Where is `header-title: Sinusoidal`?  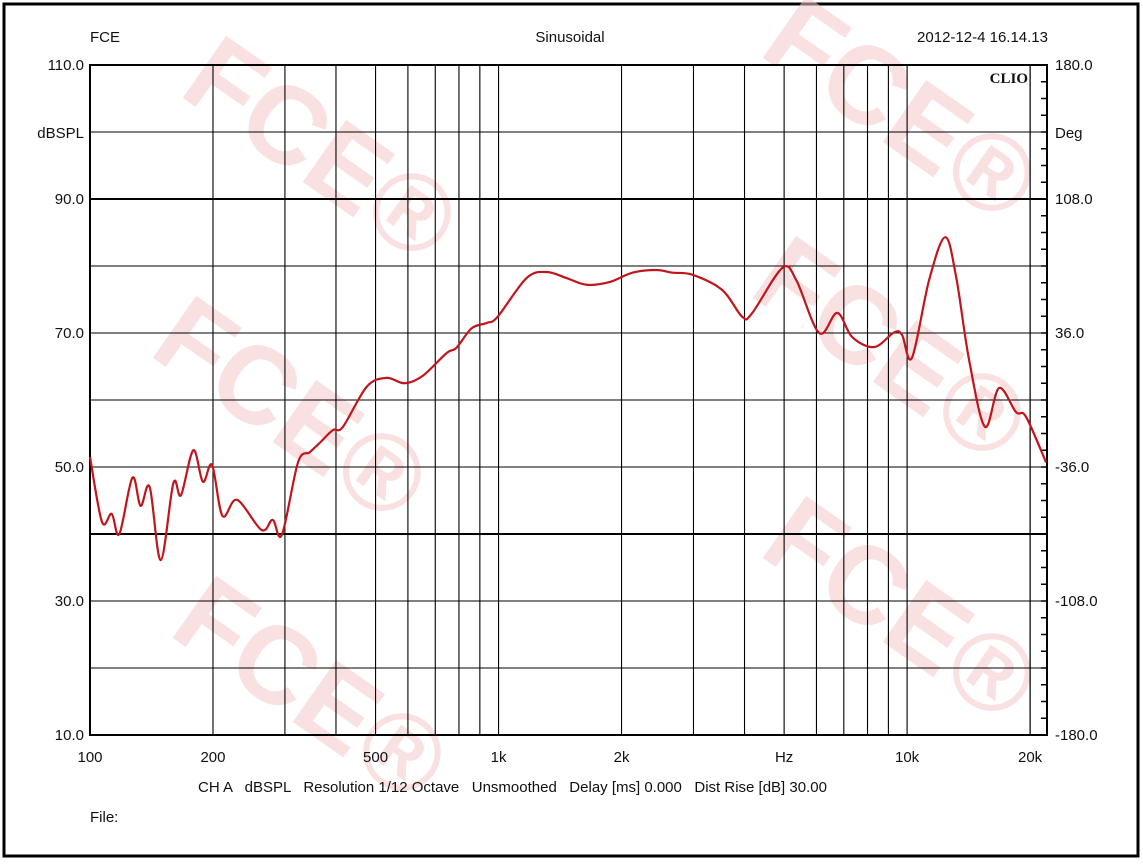
header-title: Sinusoidal is located at coordinates (569, 37).